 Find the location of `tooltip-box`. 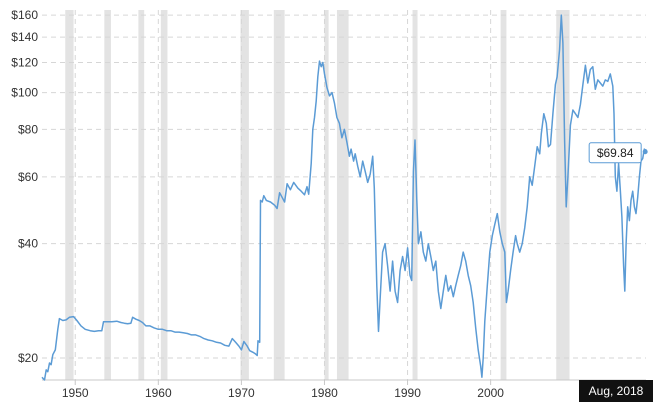

tooltip-box is located at coordinates (615, 153).